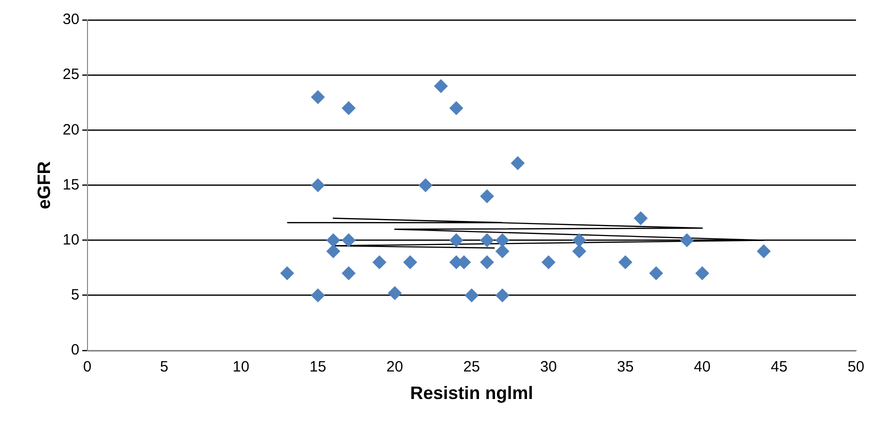 The width and height of the screenshot is (876, 424). What do you see at coordinates (471, 367) in the screenshot?
I see `x-tick-label: 25` at bounding box center [471, 367].